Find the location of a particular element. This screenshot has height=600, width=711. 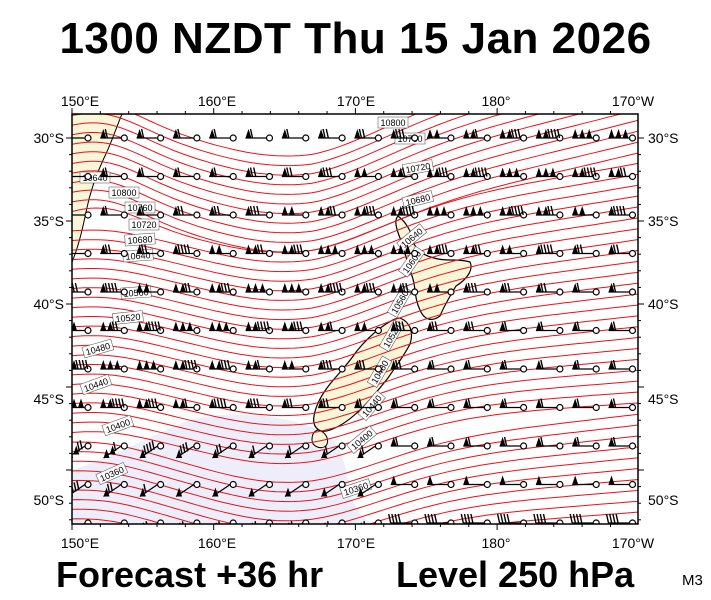

pressure-level-label: Level 250 hPa is located at coordinates (515, 574).